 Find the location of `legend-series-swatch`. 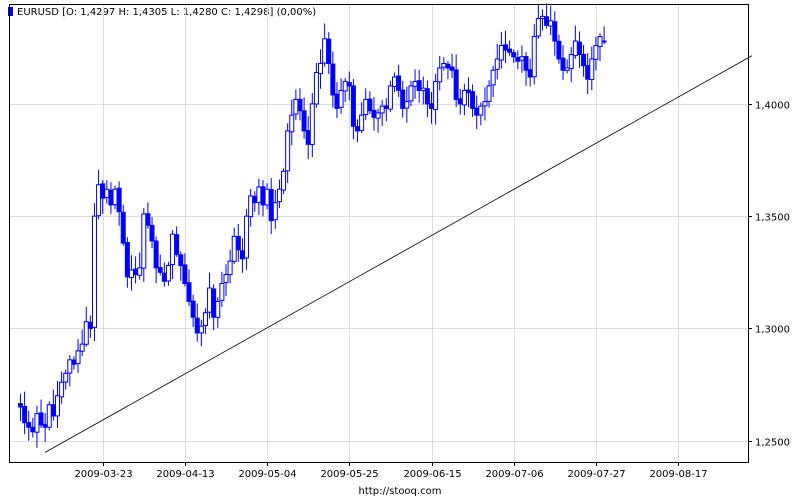

legend-series-swatch is located at coordinates (10, 11).